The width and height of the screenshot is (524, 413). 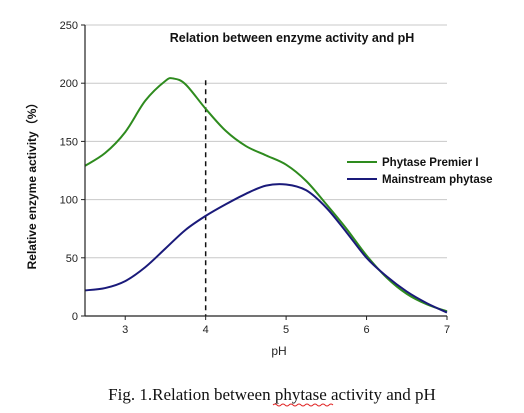 I want to click on y-tick-label: 250, so click(x=69, y=26).